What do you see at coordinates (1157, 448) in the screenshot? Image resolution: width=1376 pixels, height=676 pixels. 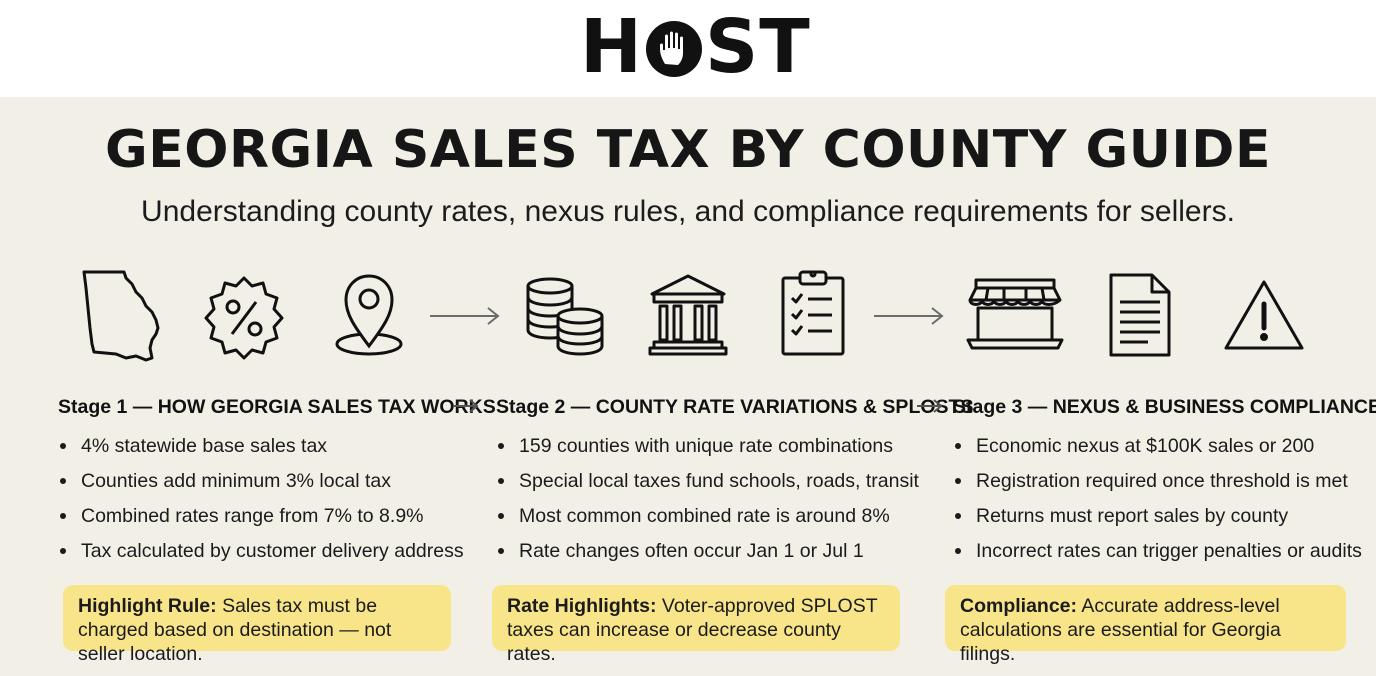 I see `list-item: Economic nexus at $100K sales or 200` at bounding box center [1157, 448].